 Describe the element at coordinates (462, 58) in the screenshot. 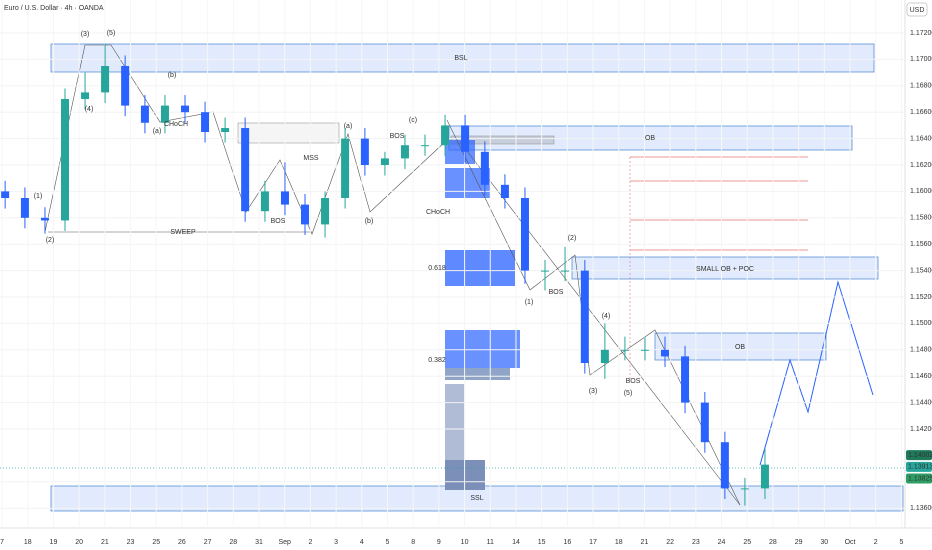

I see `bsl-zone` at that location.